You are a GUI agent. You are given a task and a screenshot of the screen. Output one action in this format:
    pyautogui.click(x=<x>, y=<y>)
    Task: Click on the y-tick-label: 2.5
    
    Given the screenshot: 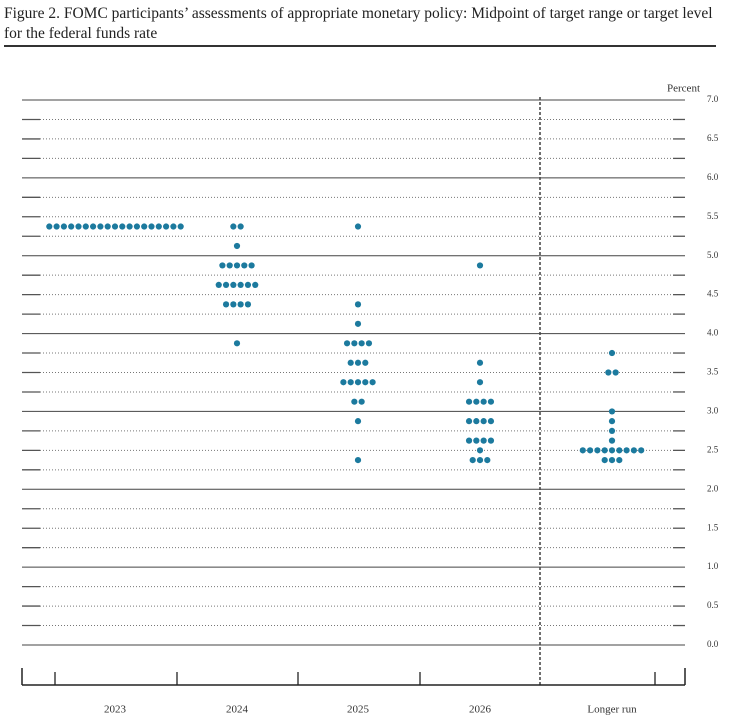 What is the action you would take?
    pyautogui.click(x=713, y=449)
    